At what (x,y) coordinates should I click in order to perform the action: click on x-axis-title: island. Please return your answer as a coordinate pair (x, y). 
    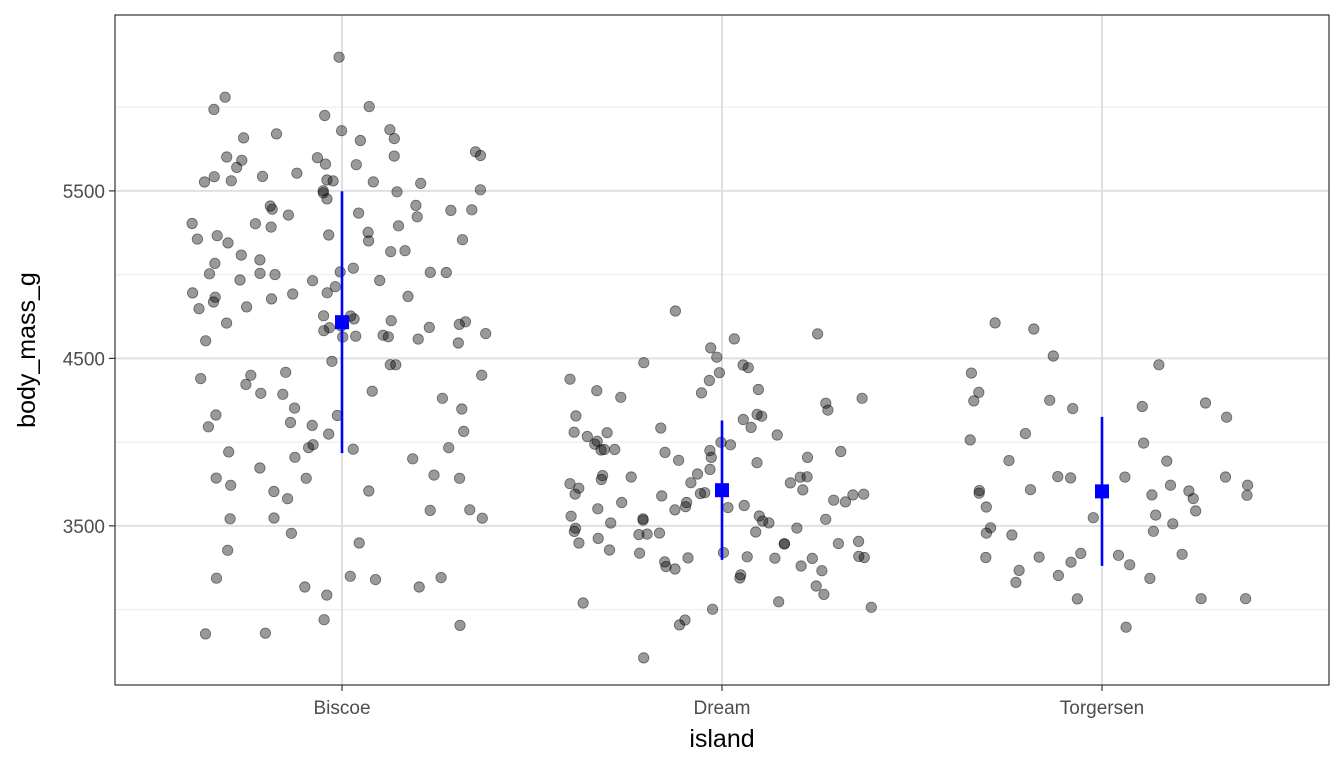
    Looking at the image, I should click on (721, 739).